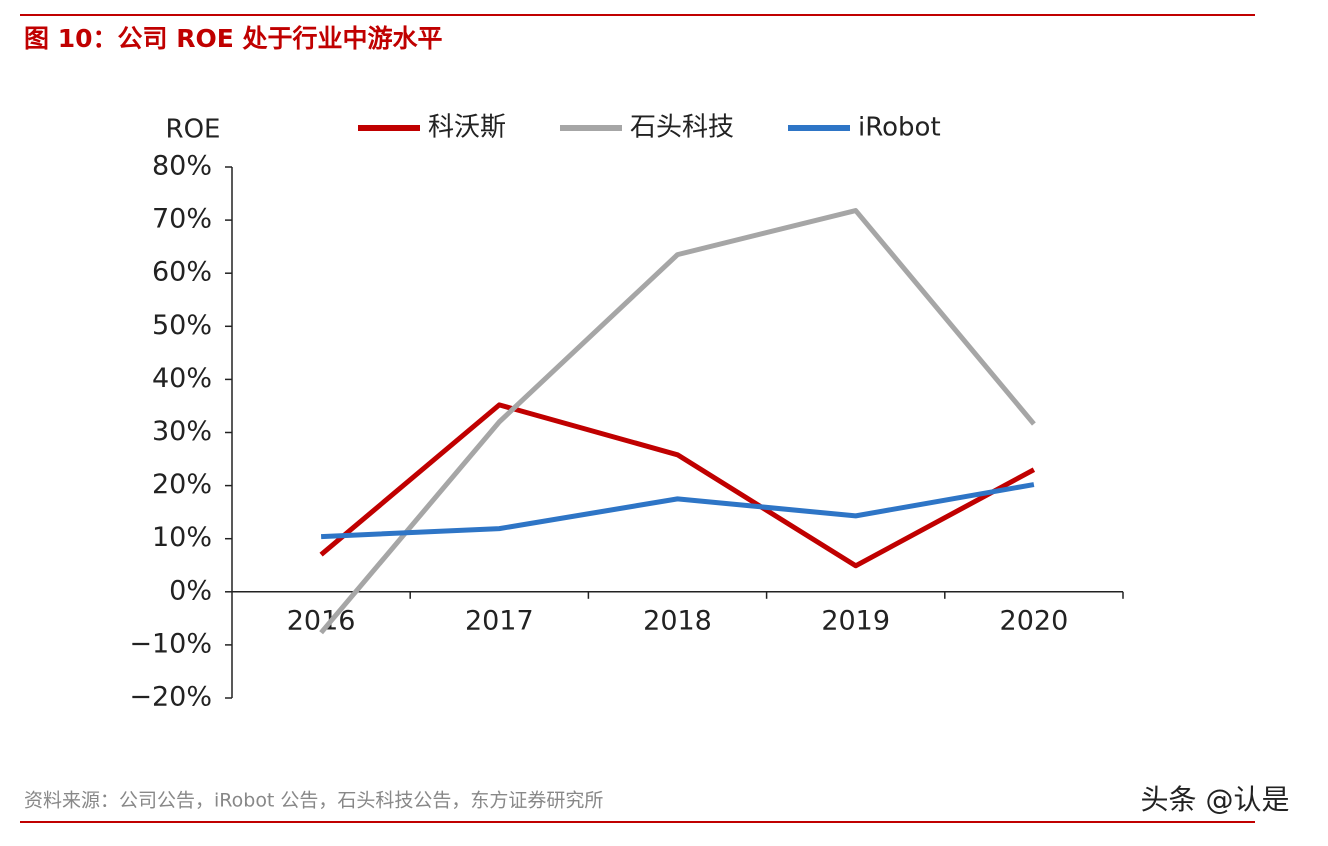 The image size is (1328, 846). I want to click on y-tick-label: 0%, so click(190, 590).